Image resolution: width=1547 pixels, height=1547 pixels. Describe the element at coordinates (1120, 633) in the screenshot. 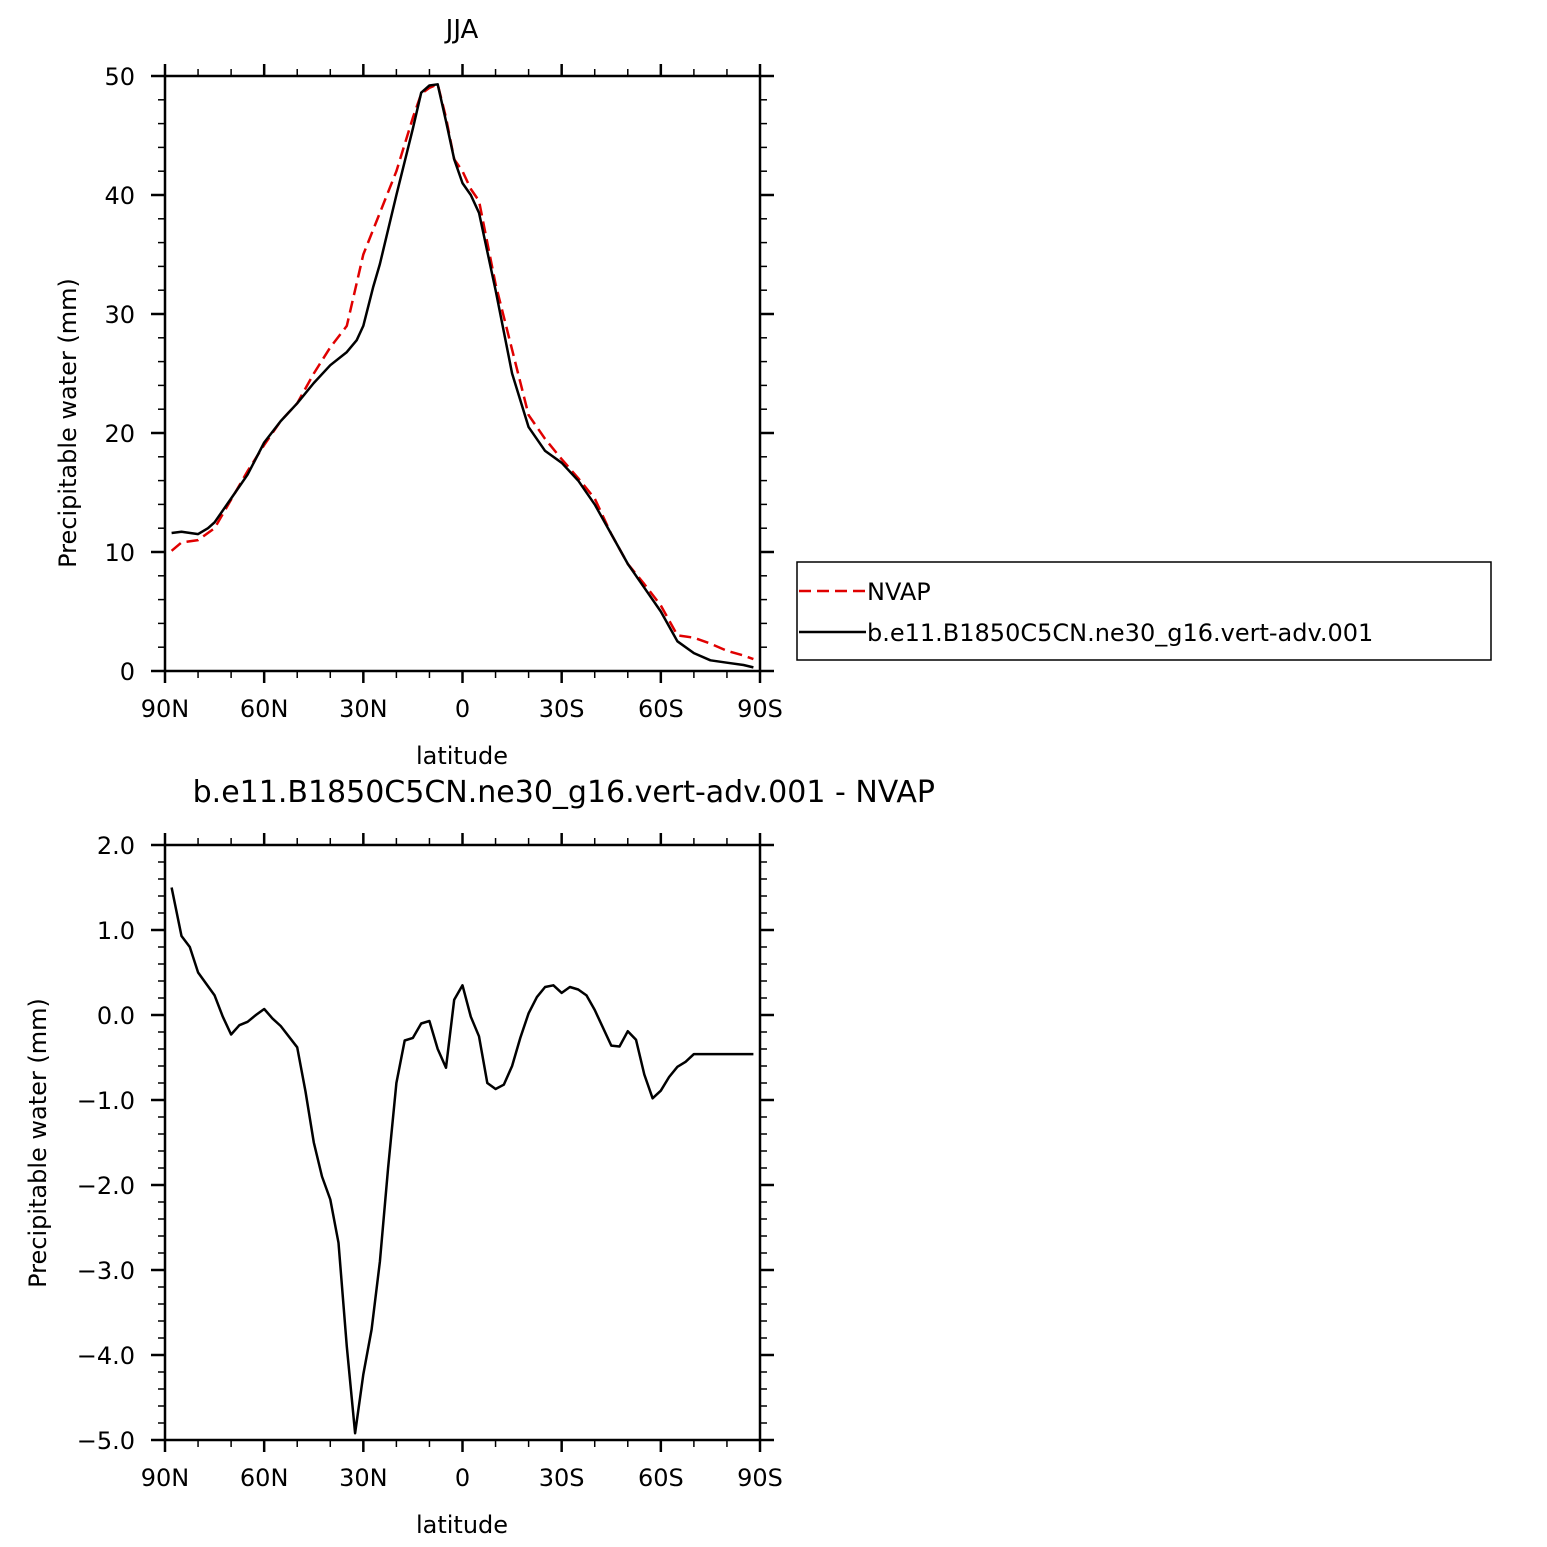

I see `legend-label-model: b.e11.B1850C5CN.ne30_g16.vert-adv.001` at that location.